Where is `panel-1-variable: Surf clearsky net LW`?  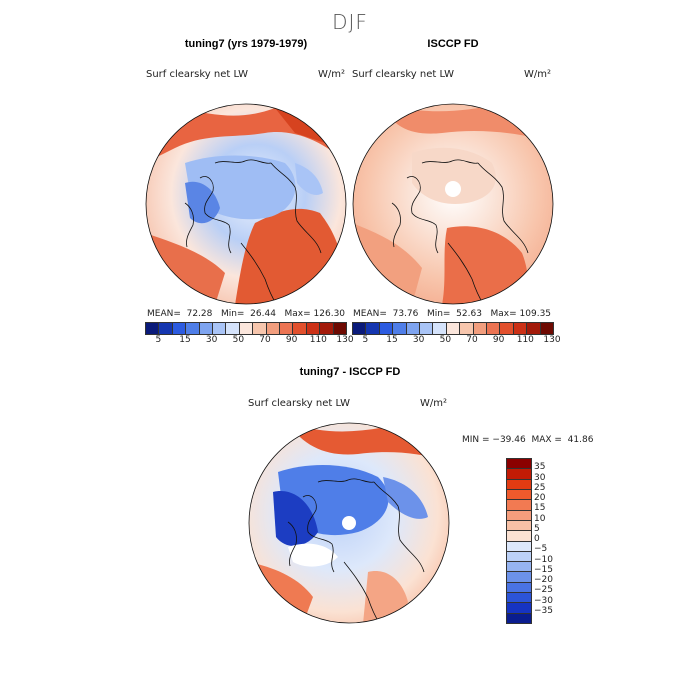
panel-1-variable: Surf clearsky net LW is located at coordinates (197, 74).